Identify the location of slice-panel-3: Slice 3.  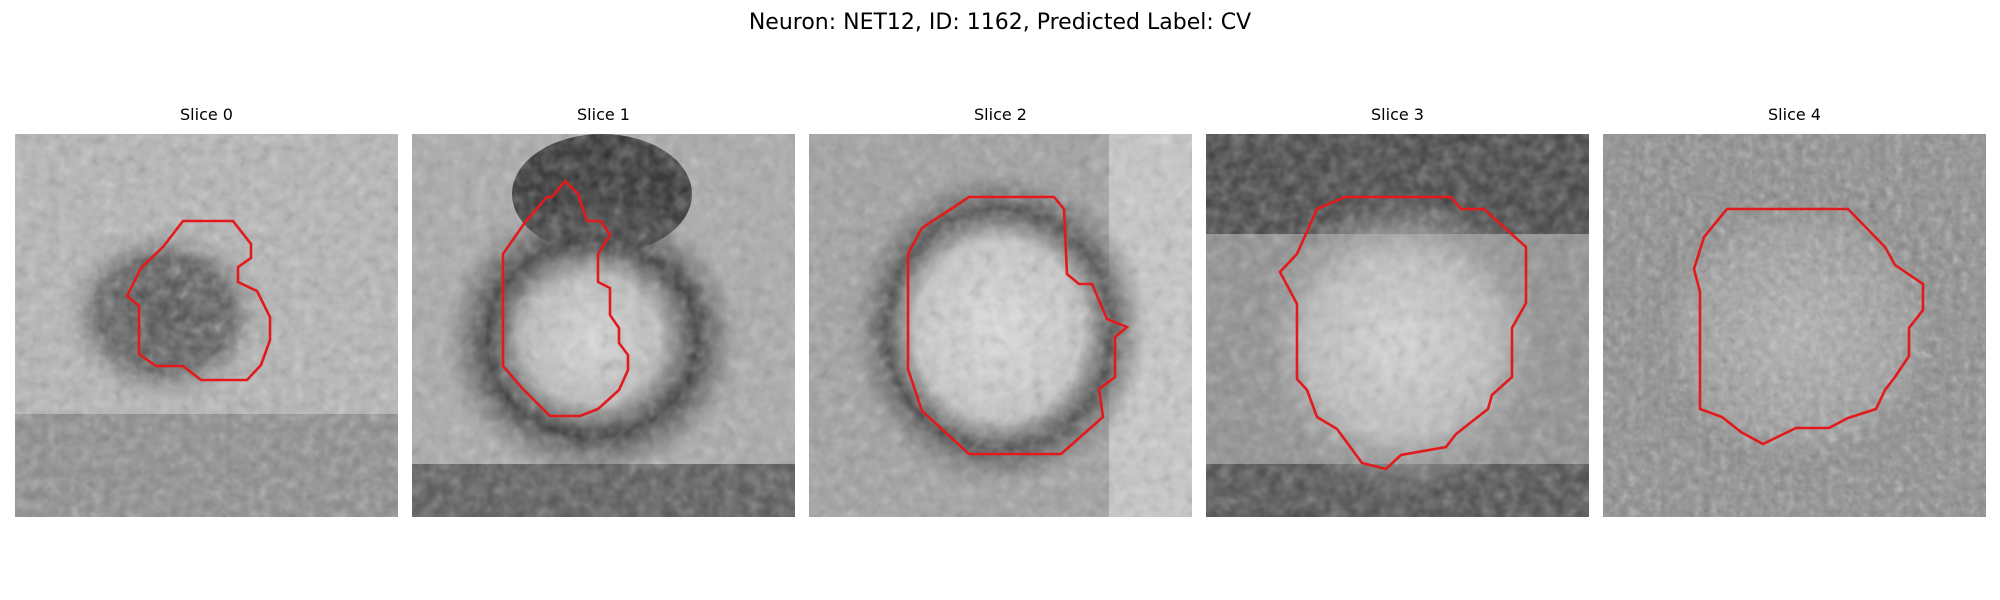
(1397, 311).